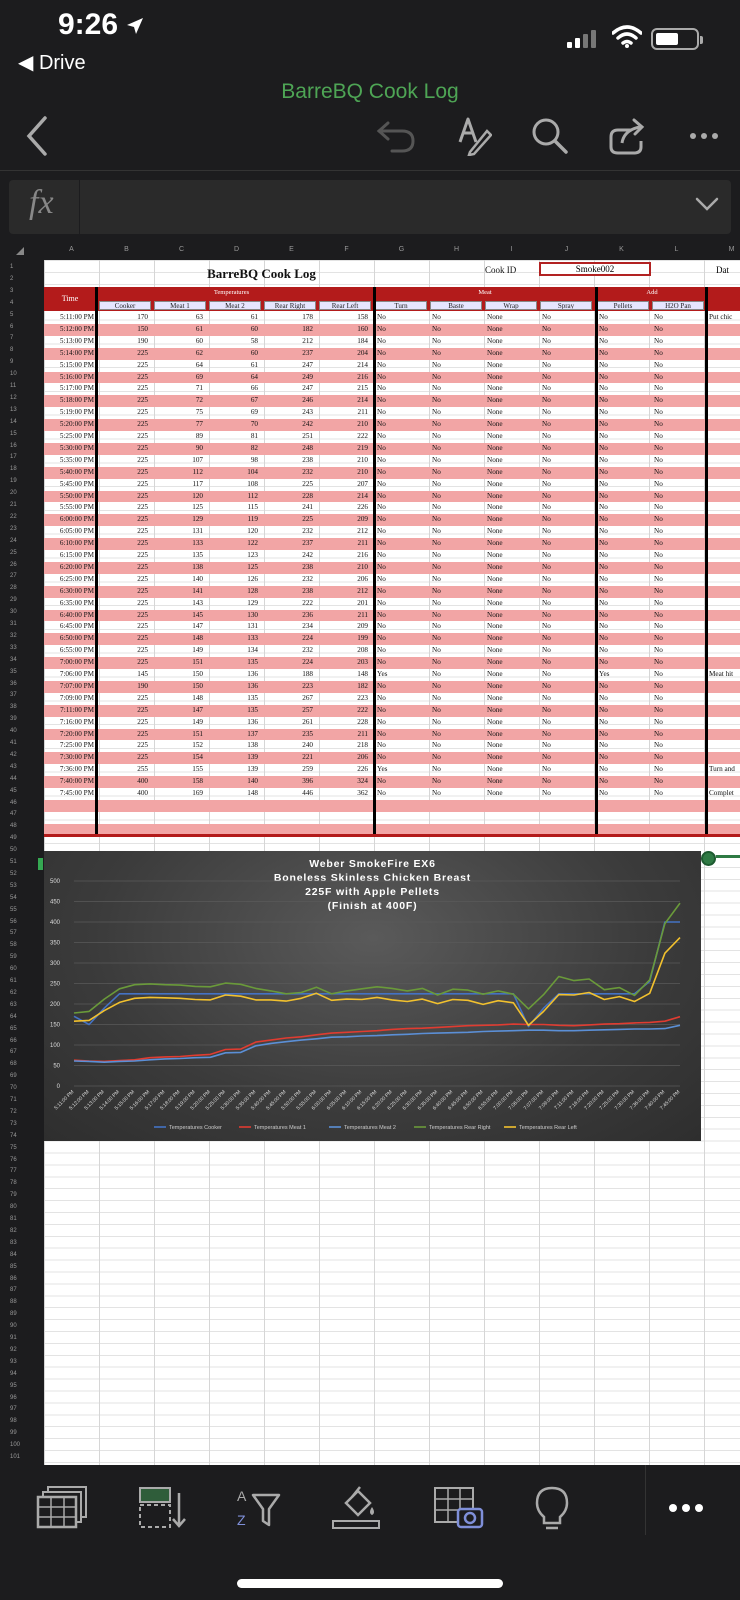  What do you see at coordinates (13, 552) in the screenshot?
I see `row-header: 25` at bounding box center [13, 552].